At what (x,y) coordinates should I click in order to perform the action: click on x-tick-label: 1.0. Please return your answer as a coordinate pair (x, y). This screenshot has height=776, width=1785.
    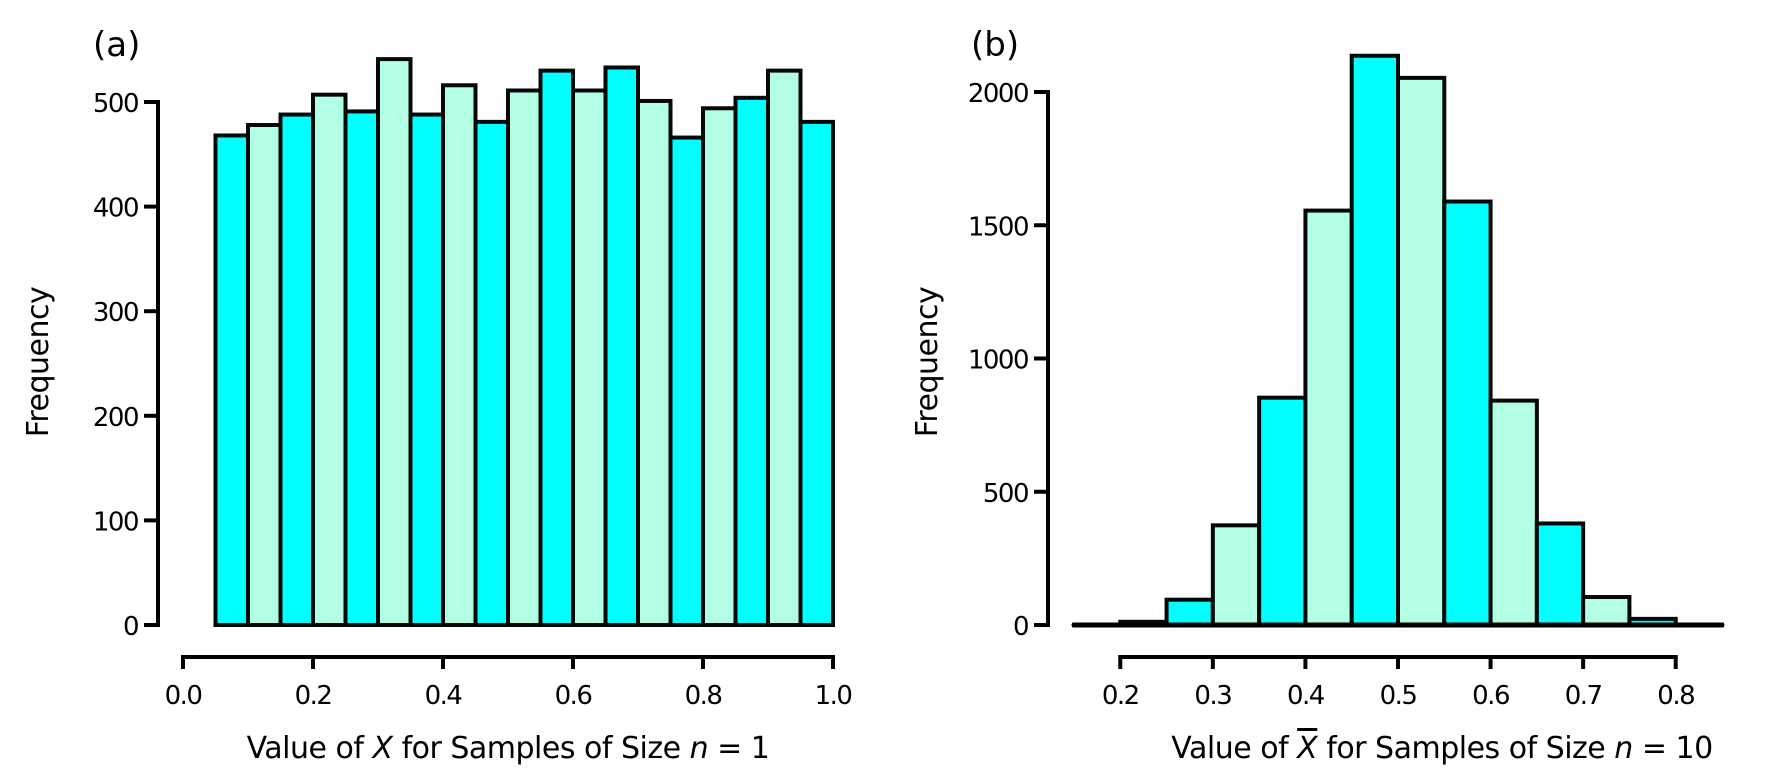
    Looking at the image, I should click on (833, 696).